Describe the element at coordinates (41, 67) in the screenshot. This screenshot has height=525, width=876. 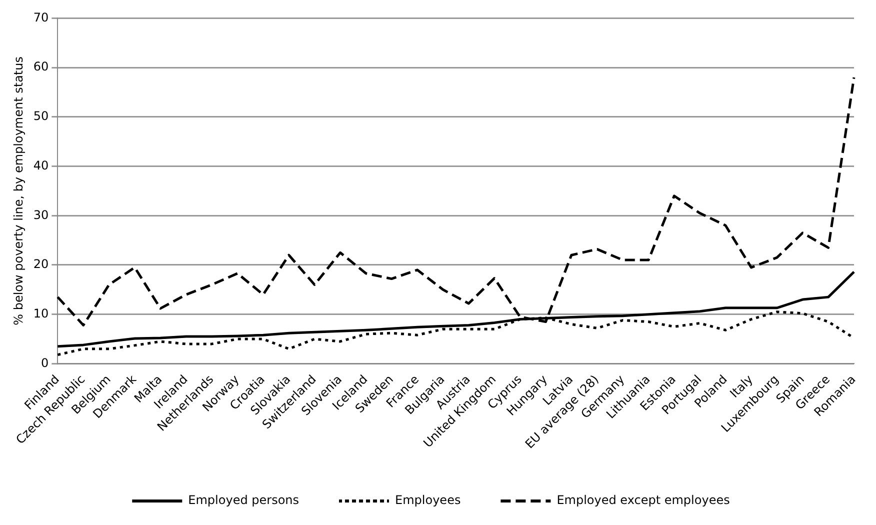
I see `y-tick-label: 60` at that location.